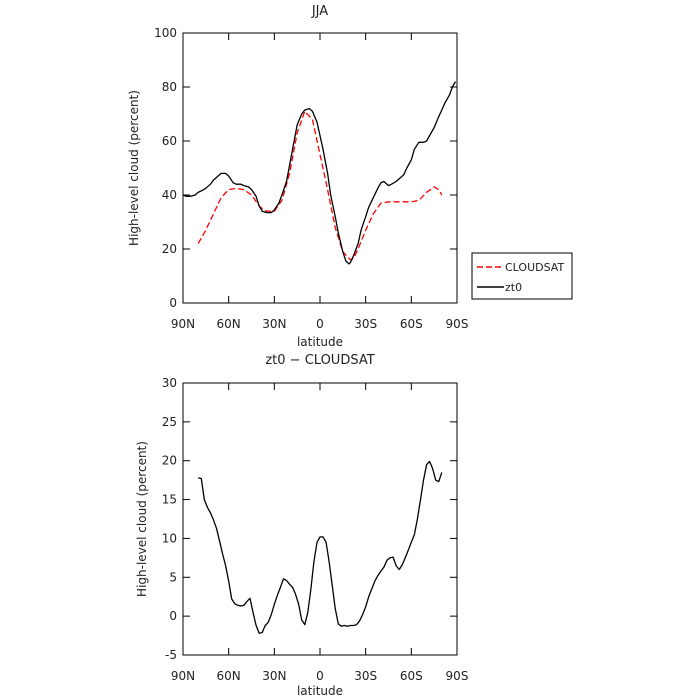  I want to click on top-xtick-label: 30N, so click(274, 324).